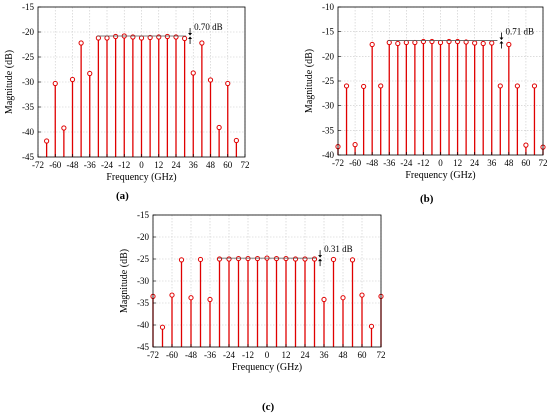 Image resolution: width=550 pixels, height=418 pixels. Describe the element at coordinates (153, 355) in the screenshot. I see `x-tick-label: -72` at that location.